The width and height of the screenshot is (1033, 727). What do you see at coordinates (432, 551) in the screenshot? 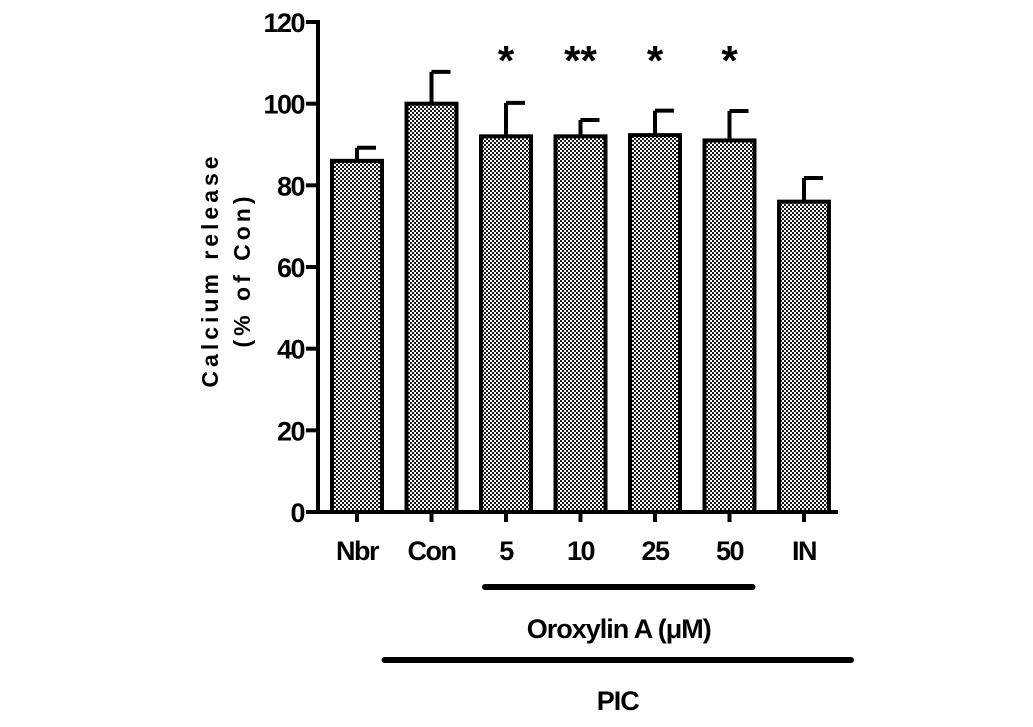
I see `x-tick-label: Con` at bounding box center [432, 551].